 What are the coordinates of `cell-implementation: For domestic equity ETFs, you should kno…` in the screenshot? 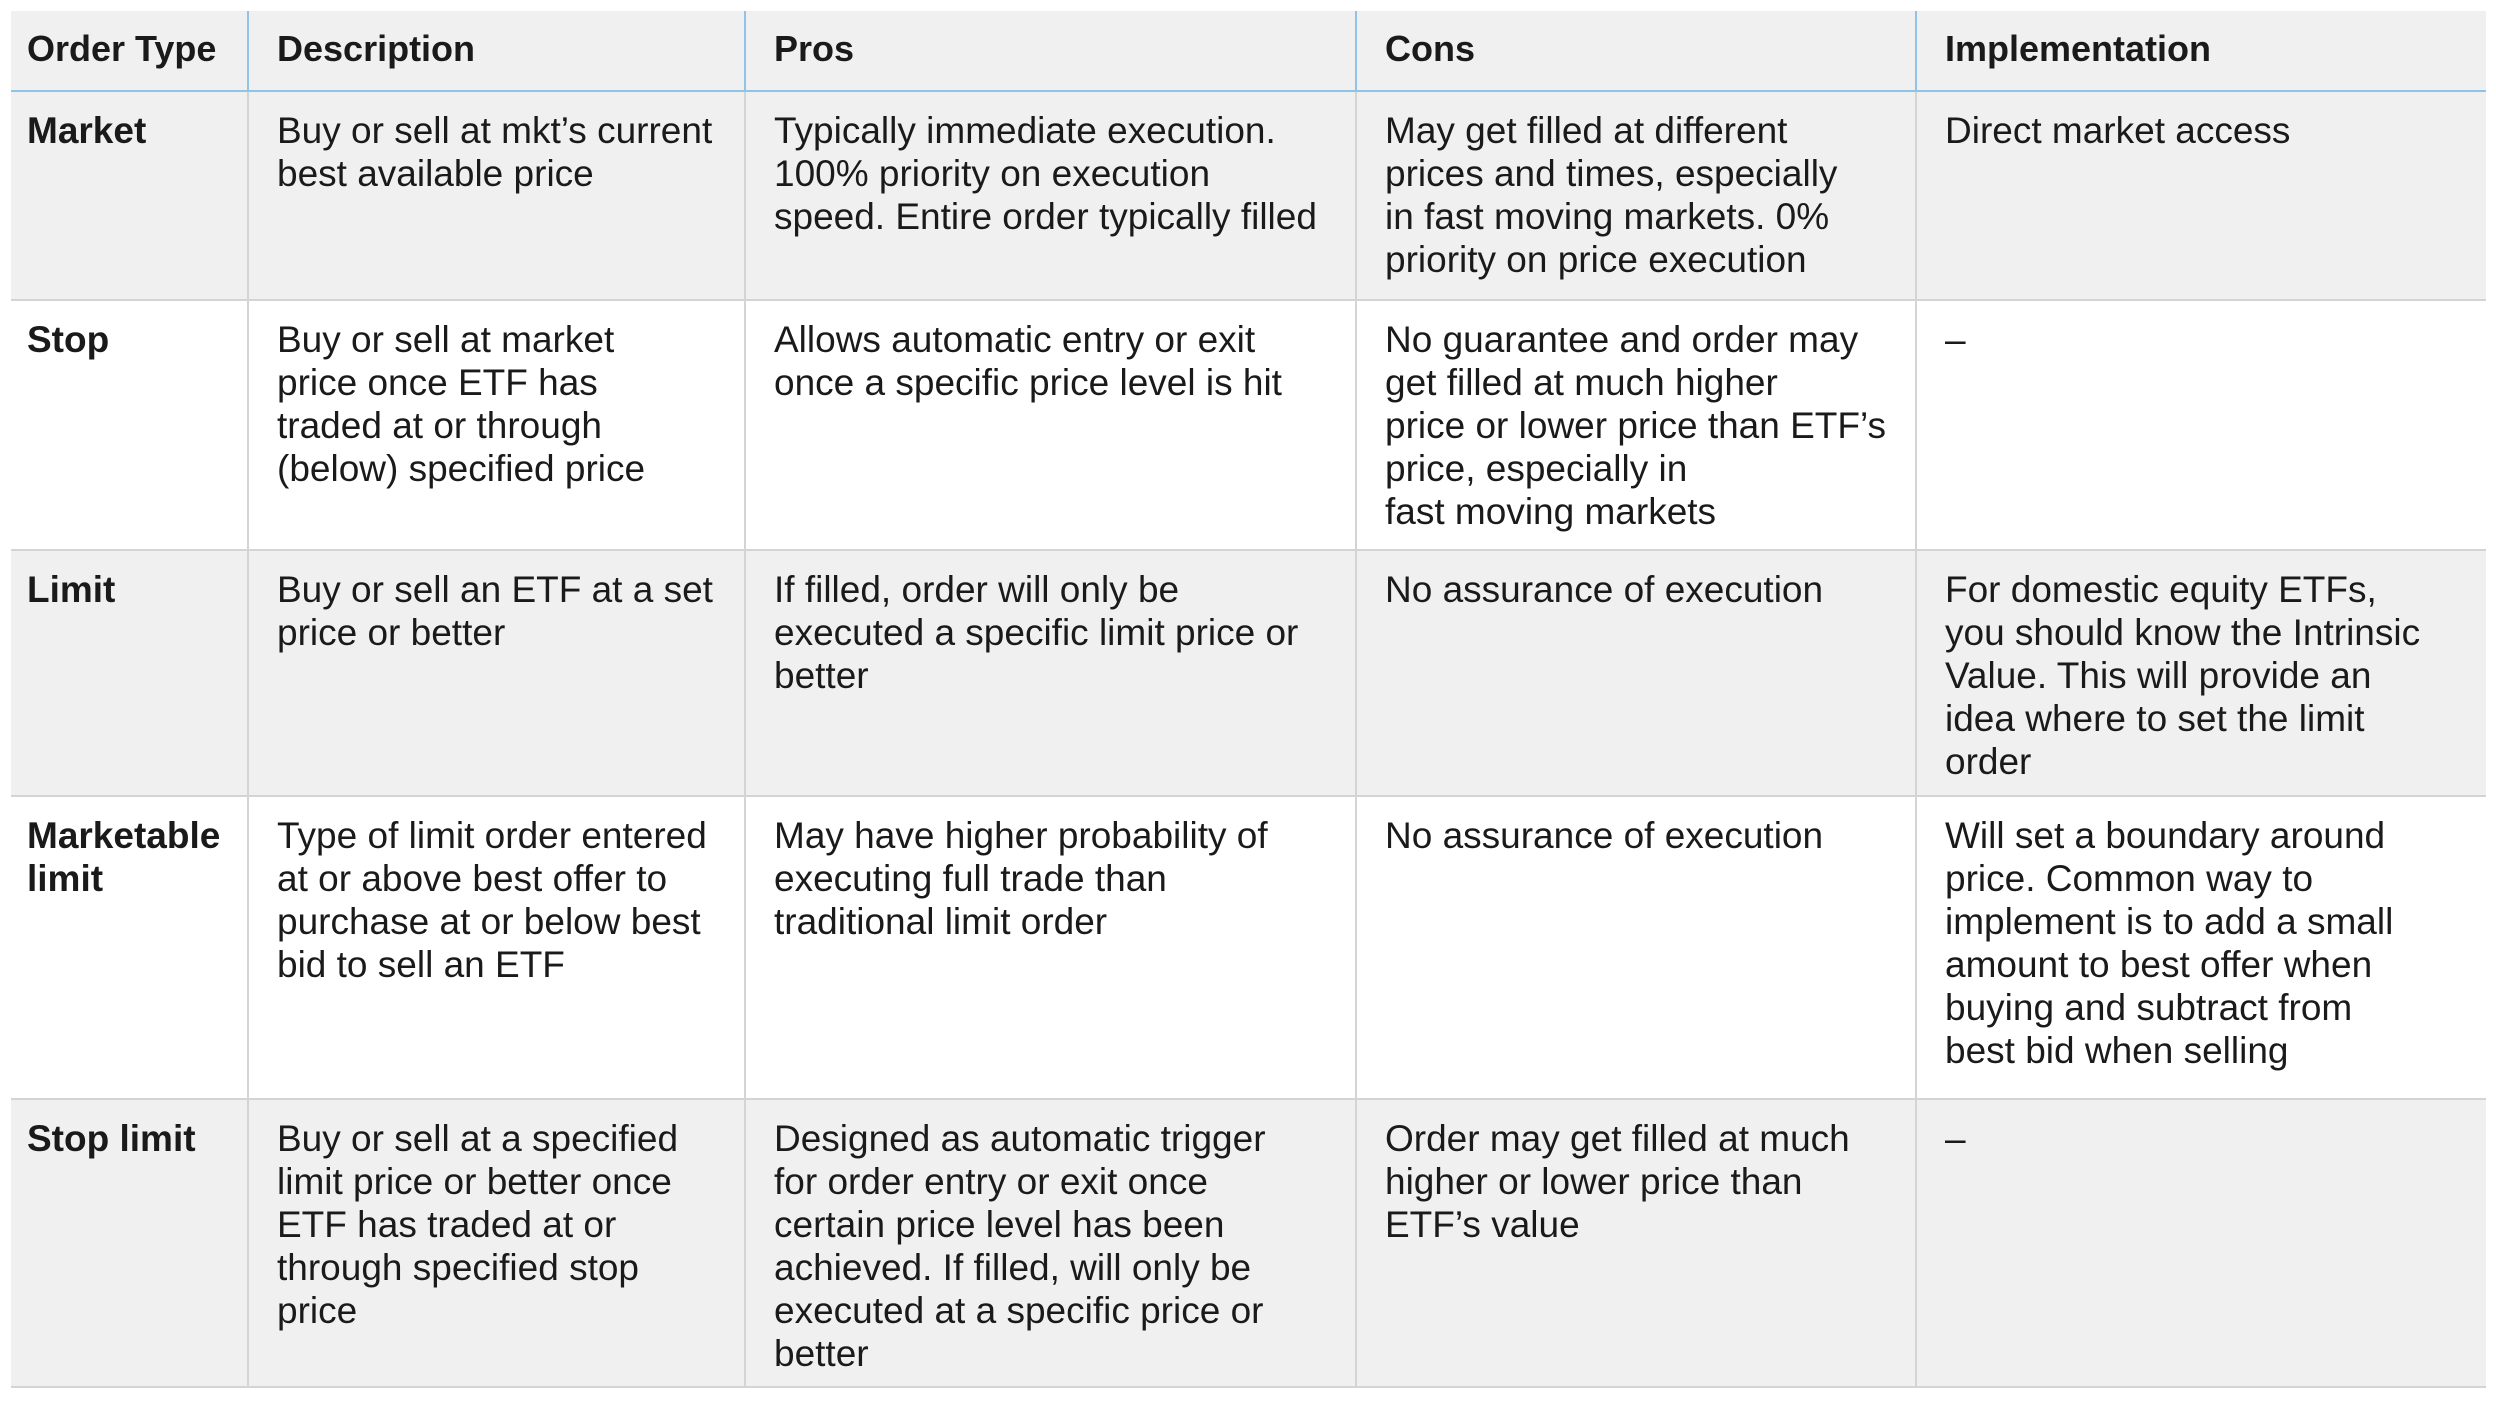 It's located at (2201, 674).